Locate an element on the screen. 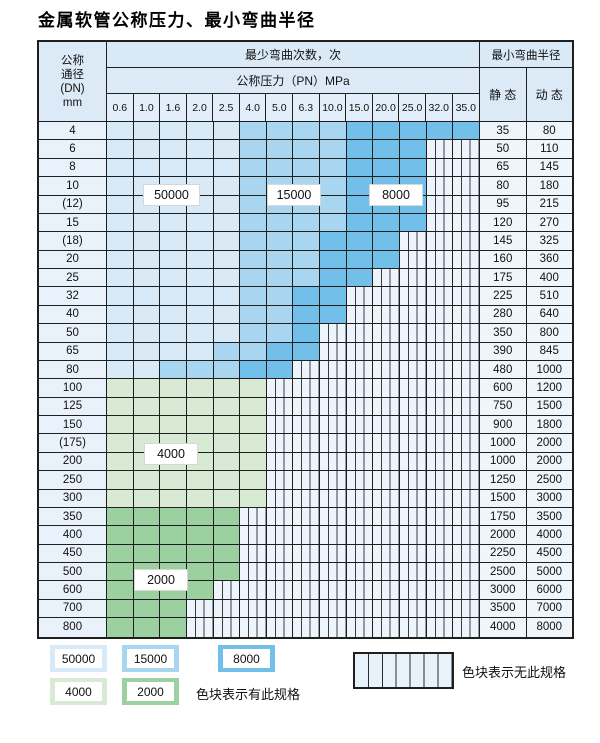 The width and height of the screenshot is (600, 743). static-radius-value: 600 is located at coordinates (503, 388).